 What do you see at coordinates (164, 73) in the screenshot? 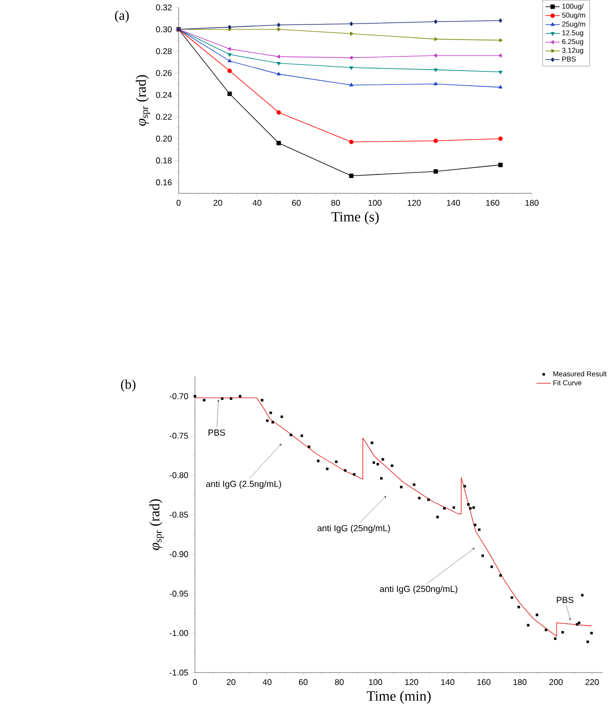
I see `y-tick-label: 0.26` at bounding box center [164, 73].